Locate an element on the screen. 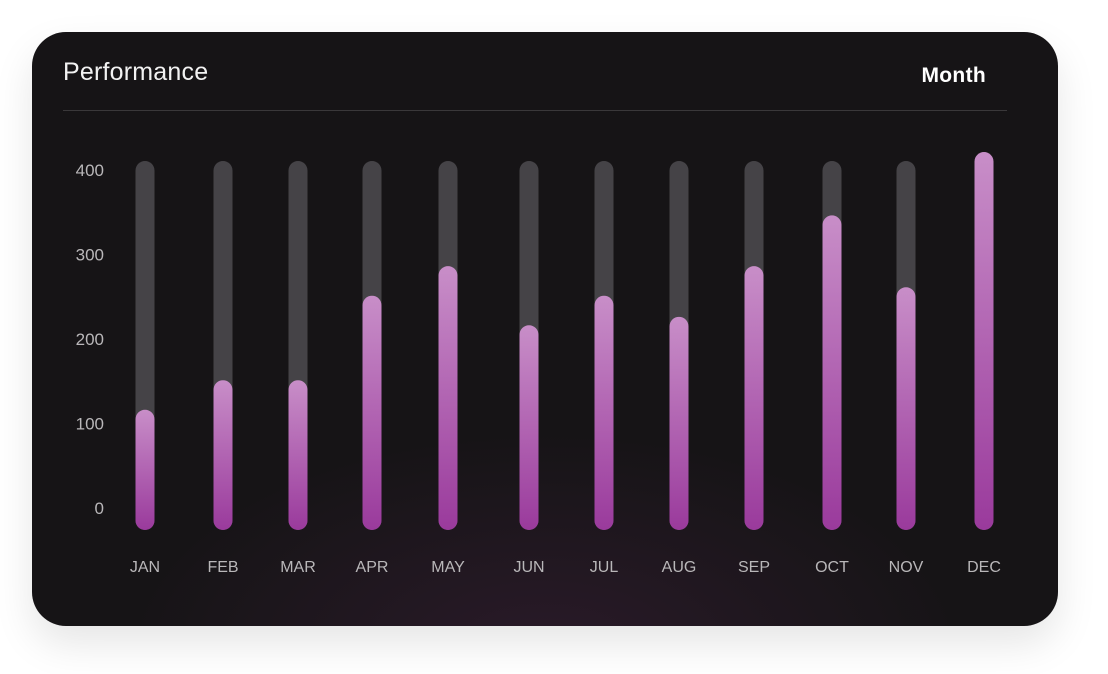 This screenshot has height=674, width=1108. bar-oct is located at coordinates (832, 373).